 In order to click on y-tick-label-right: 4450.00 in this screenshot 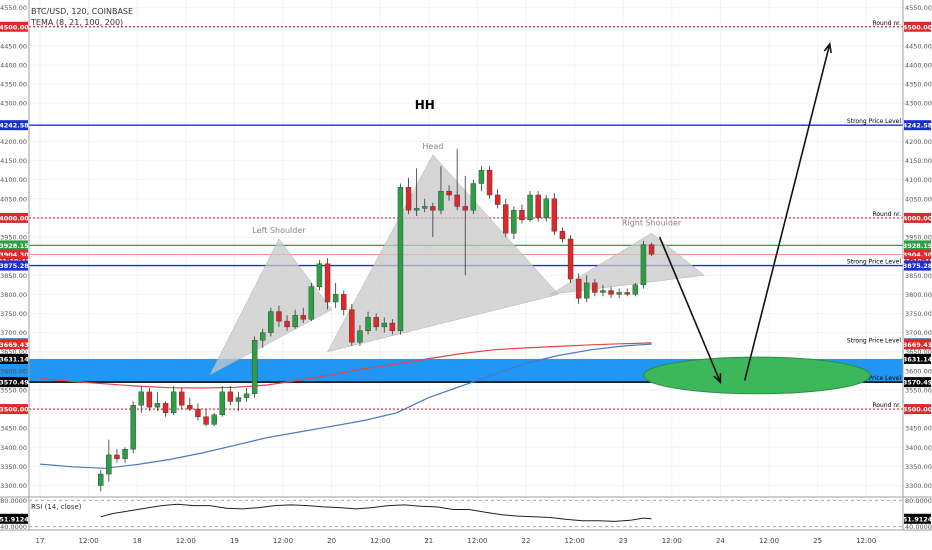, I will do `click(918, 46)`.